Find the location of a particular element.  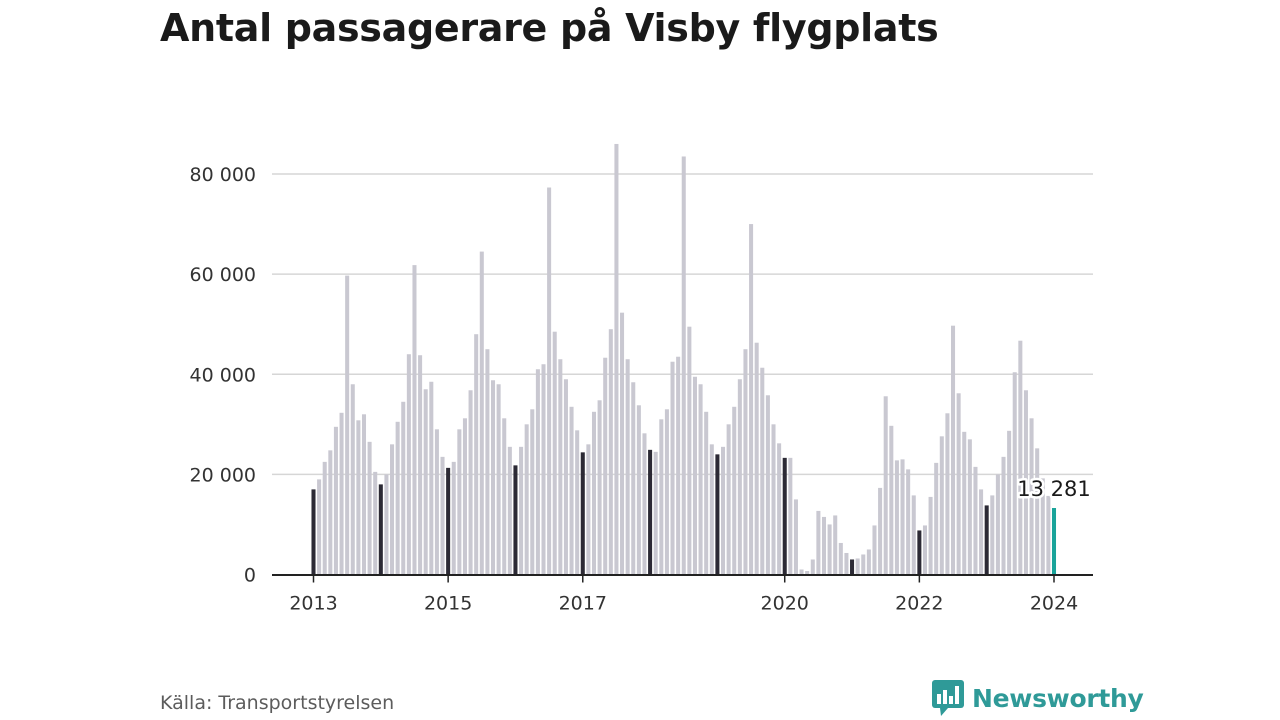

newsworthy-logo: Newsworthy is located at coordinates (1038, 698).